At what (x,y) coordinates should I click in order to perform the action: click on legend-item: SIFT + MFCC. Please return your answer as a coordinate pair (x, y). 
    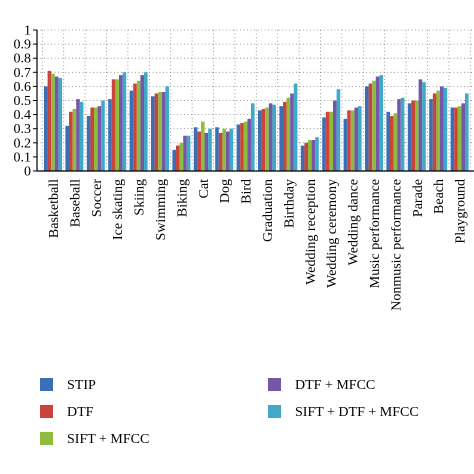
    Looking at the image, I should click on (94, 439).